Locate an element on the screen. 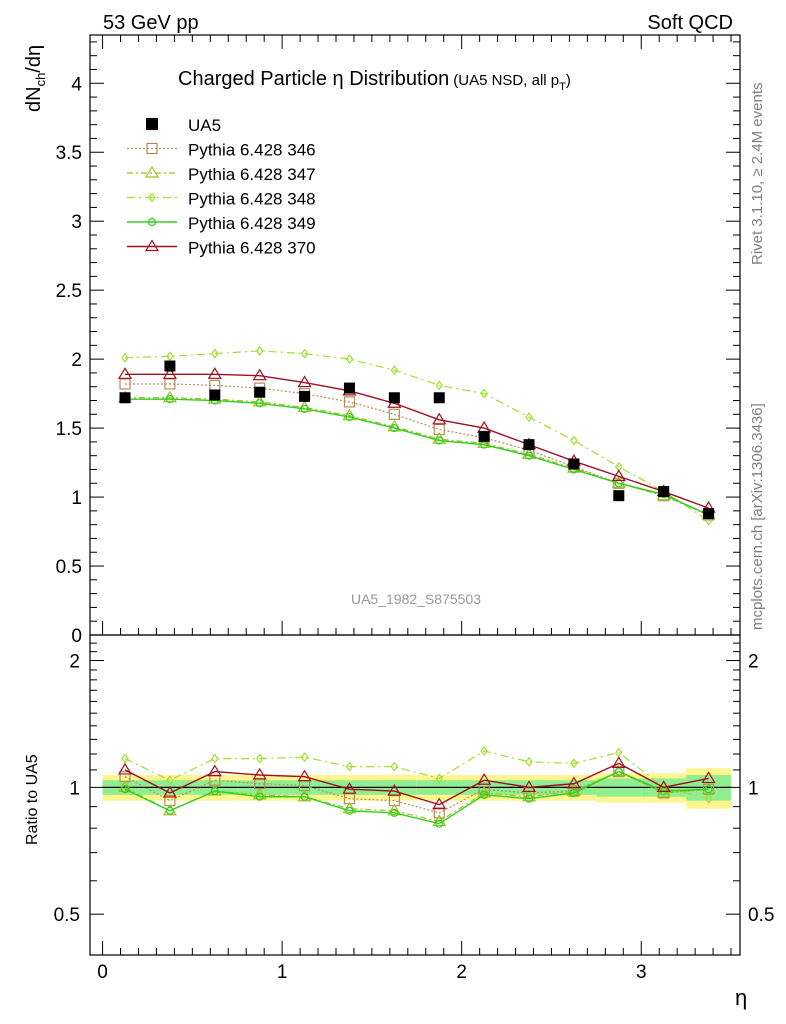  main-y-tick-labels: 0 0.5 1 1.5 2 2.5 3 3.5 4 is located at coordinates (69, 360).